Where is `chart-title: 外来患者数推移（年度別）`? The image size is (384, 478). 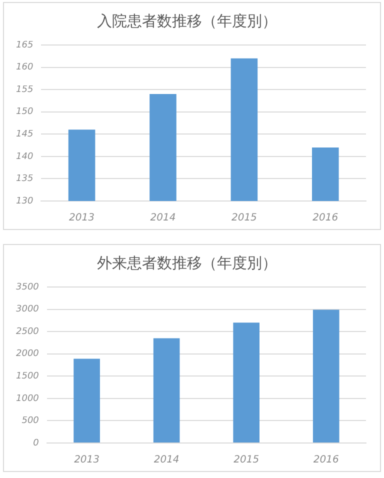
chart-title: 外来患者数推移（年度別） is located at coordinates (187, 263).